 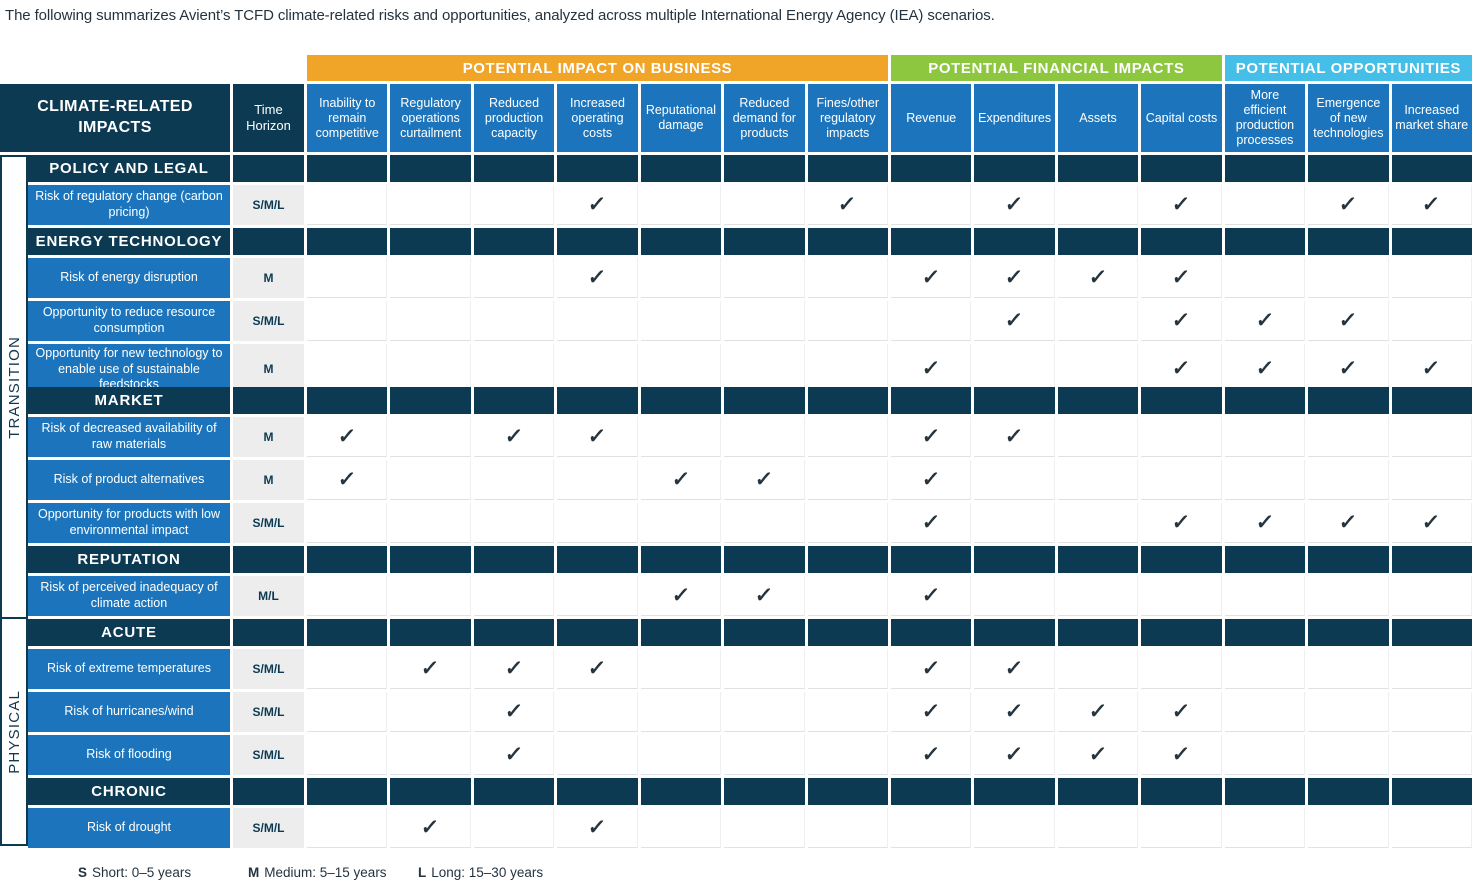 What do you see at coordinates (325, 872) in the screenshot?
I see `legend-text-medium: Medium: 5–15 years` at bounding box center [325, 872].